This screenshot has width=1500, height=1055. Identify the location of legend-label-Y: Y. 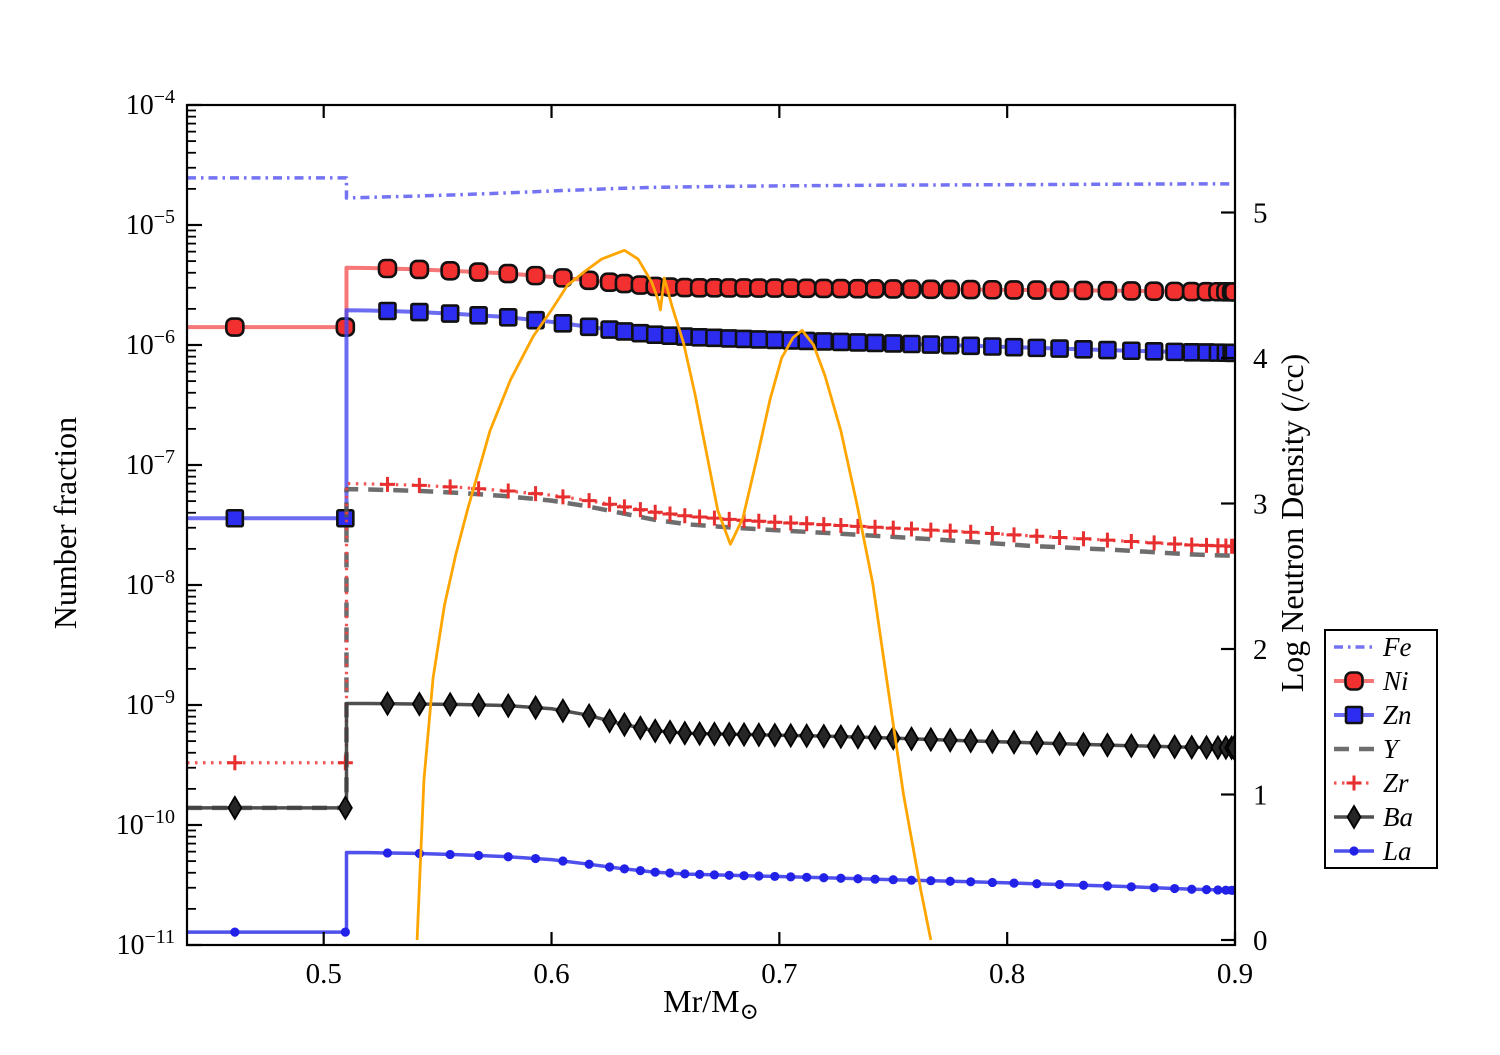
(1392, 749).